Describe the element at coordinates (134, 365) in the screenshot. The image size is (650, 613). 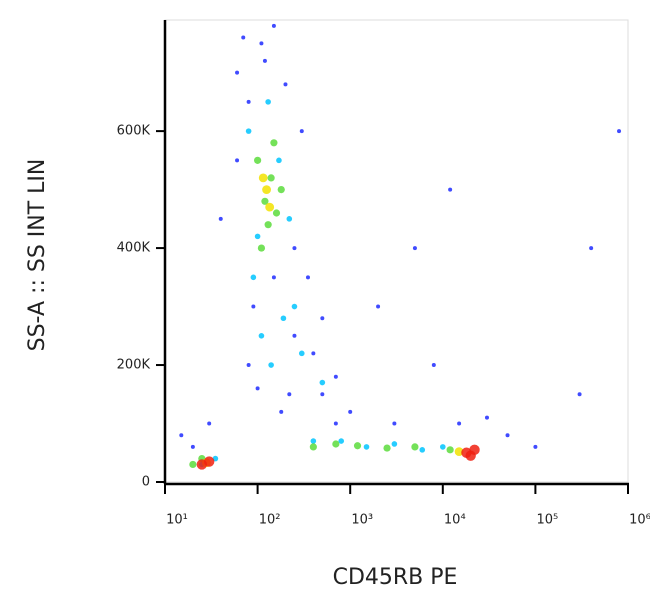
I see `y-tick-label: 200K` at that location.